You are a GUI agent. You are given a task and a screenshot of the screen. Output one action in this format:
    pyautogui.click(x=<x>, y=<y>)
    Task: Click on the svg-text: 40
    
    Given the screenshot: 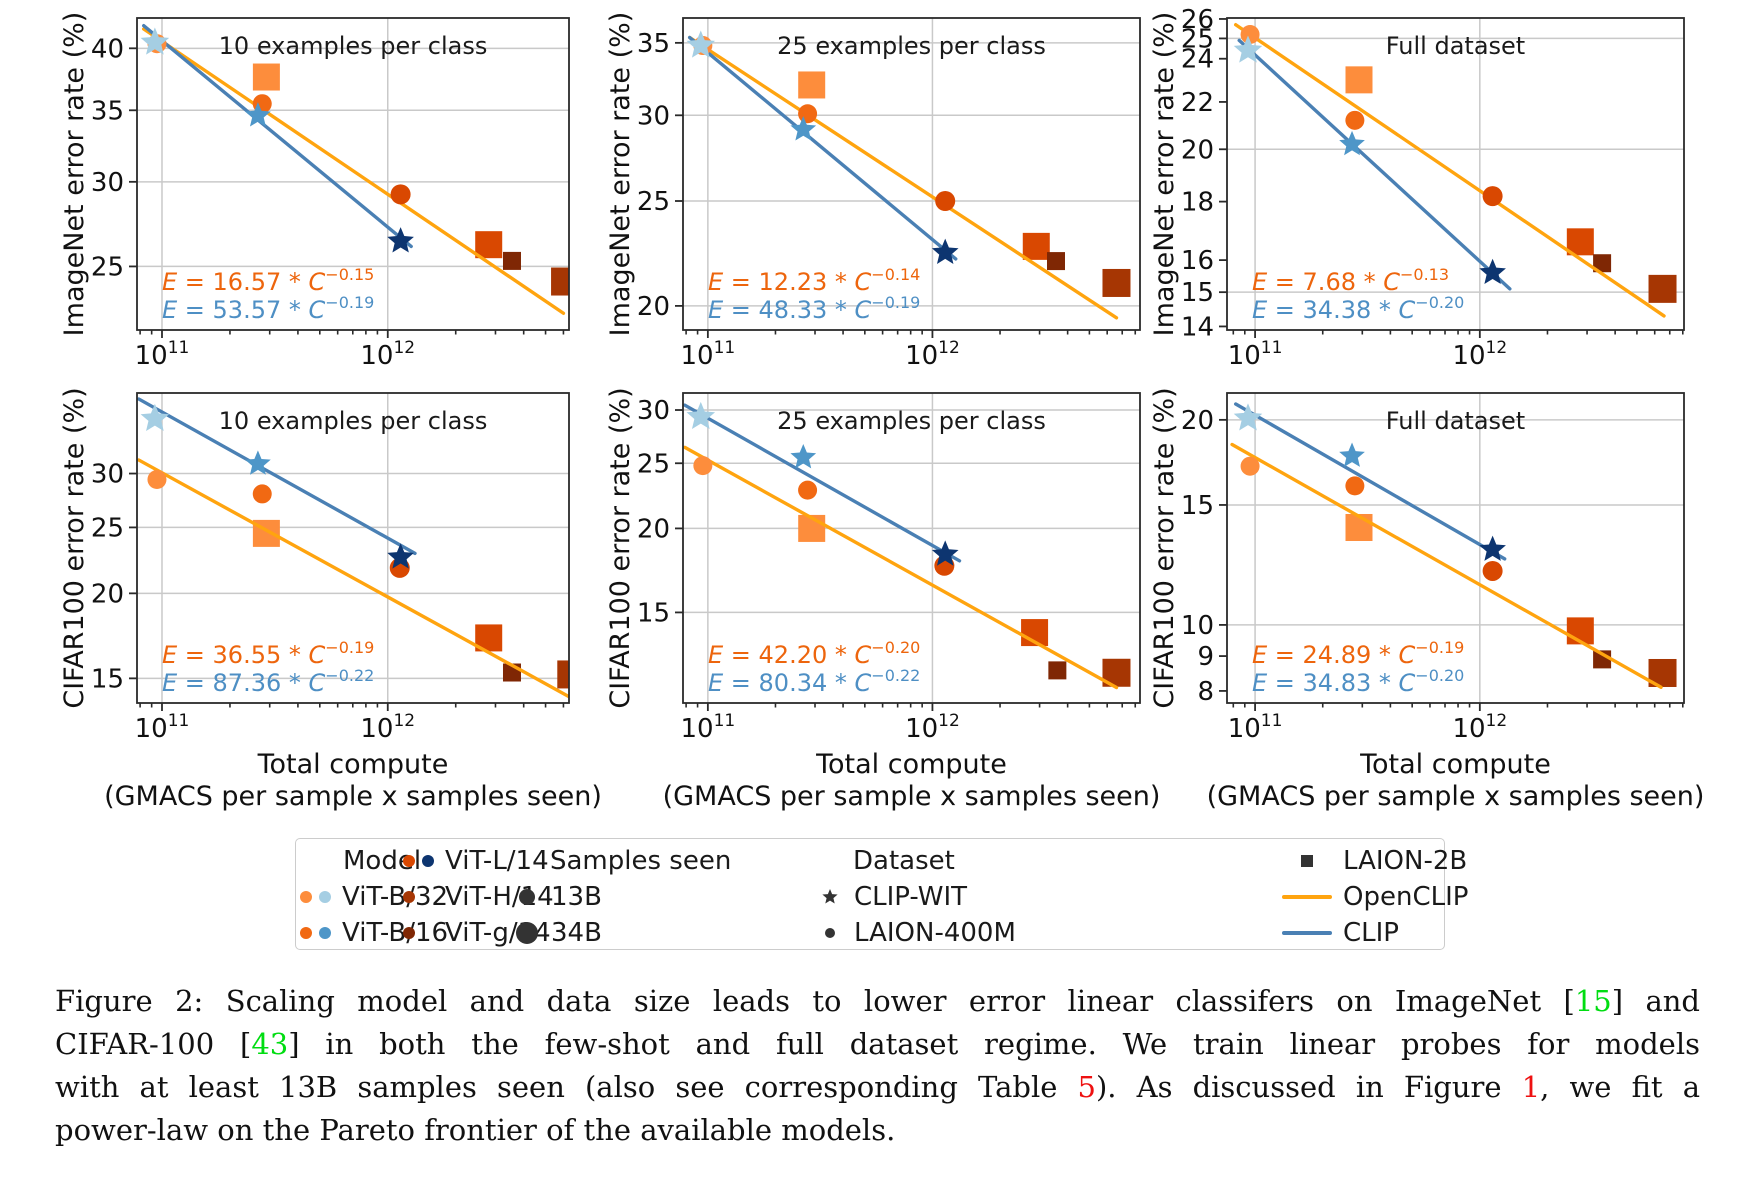 What is the action you would take?
    pyautogui.click(x=107, y=49)
    